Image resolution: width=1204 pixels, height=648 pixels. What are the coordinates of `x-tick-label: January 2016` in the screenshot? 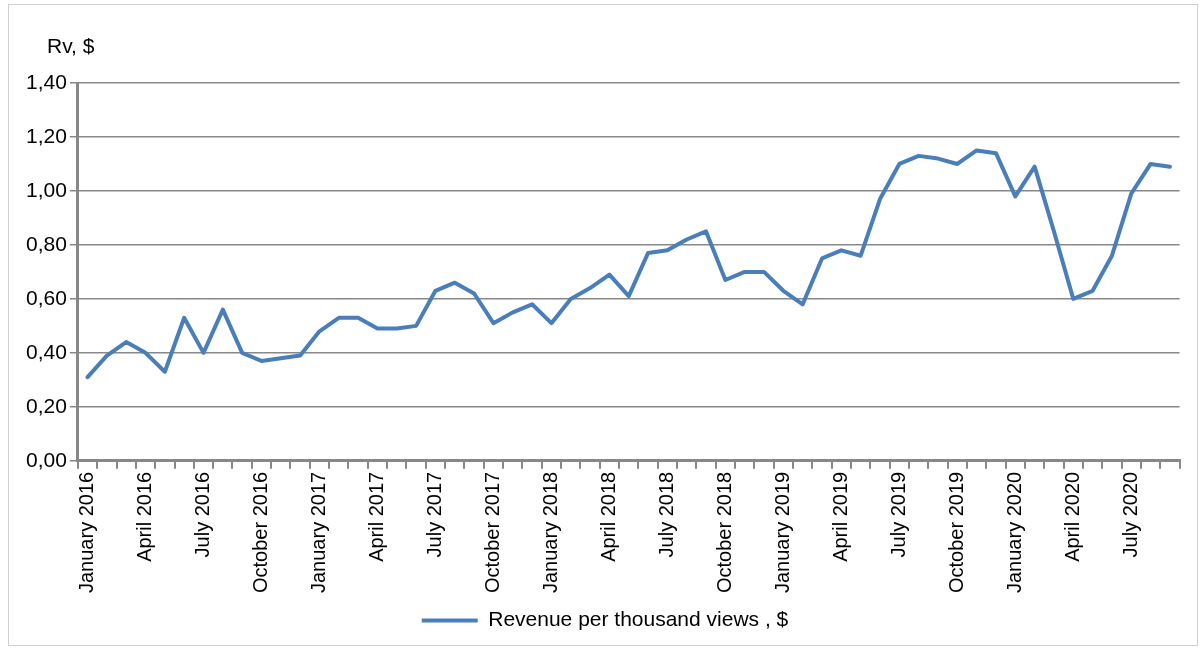 It's located at (86, 532).